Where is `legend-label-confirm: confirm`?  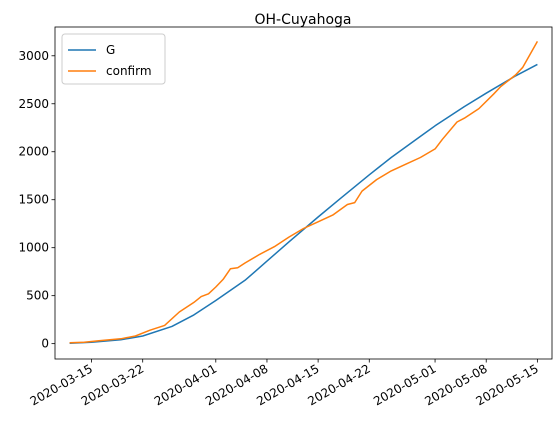 legend-label-confirm: confirm is located at coordinates (129, 71).